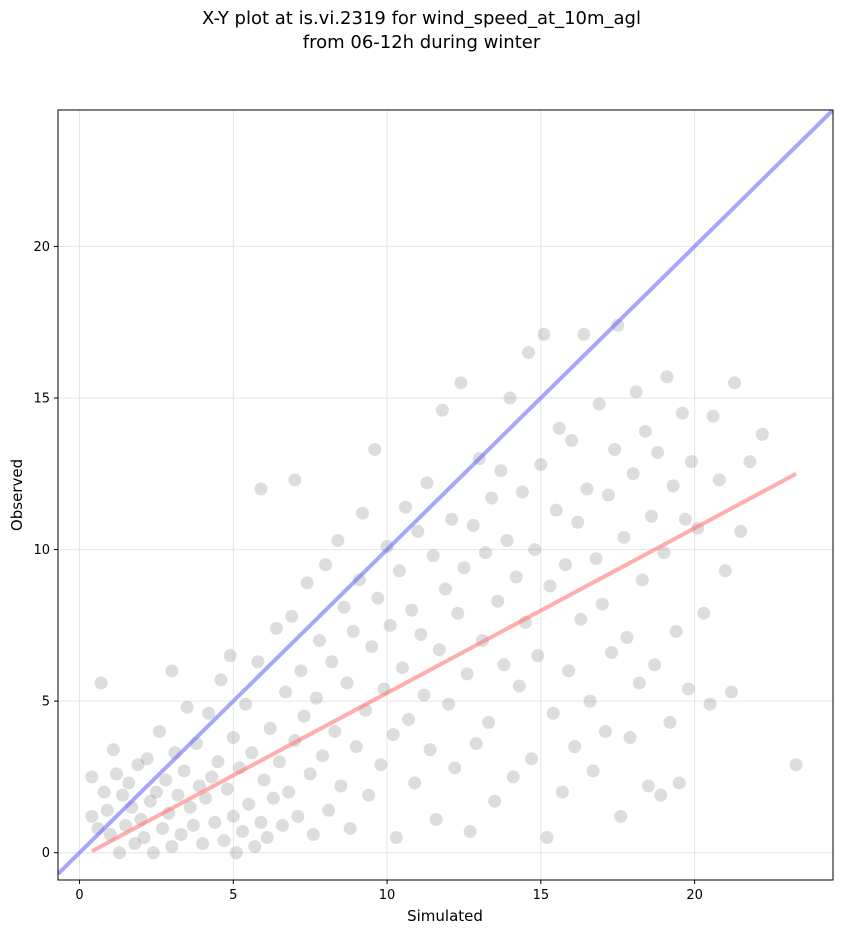  What do you see at coordinates (17, 495) in the screenshot?
I see `y-axis-label: Observed` at bounding box center [17, 495].